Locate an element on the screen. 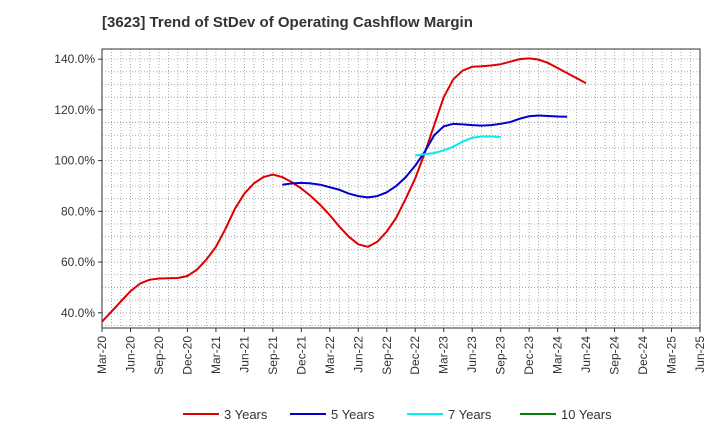 The image size is (720, 445). x-tick-label: Jun-20 is located at coordinates (130, 354).